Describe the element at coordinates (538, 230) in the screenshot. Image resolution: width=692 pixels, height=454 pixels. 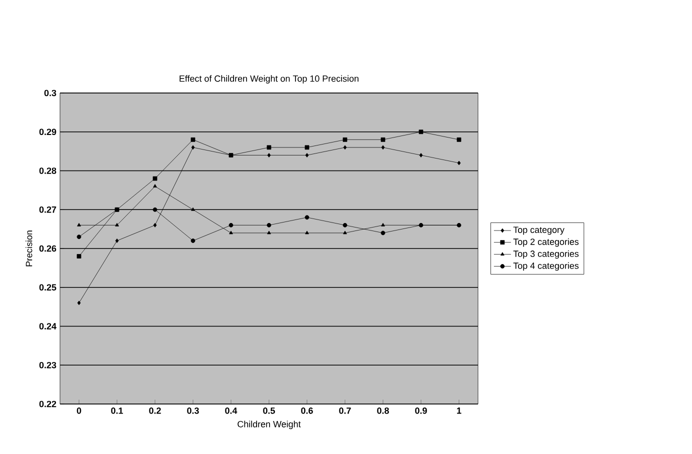
I see `legend-label: Top category` at that location.